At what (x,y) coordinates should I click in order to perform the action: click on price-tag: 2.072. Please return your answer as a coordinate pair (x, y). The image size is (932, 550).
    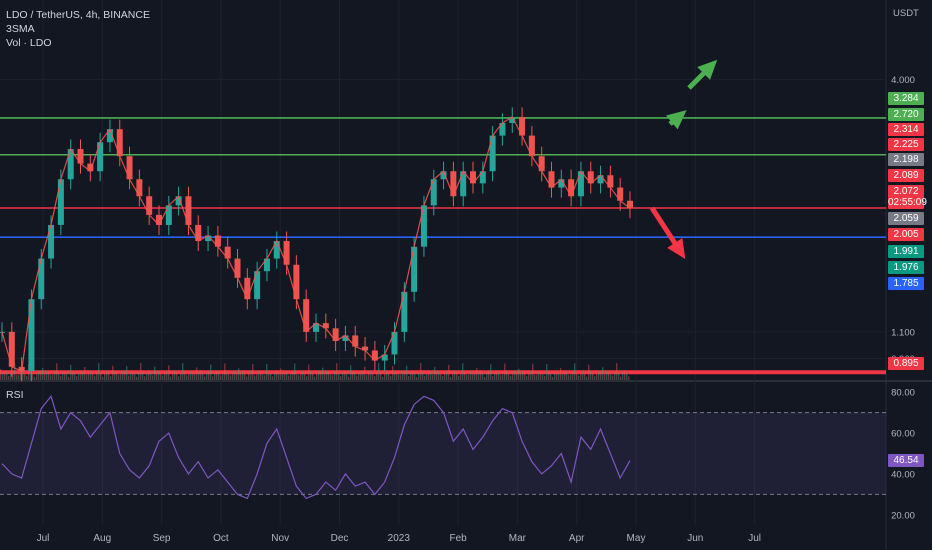
    Looking at the image, I should click on (906, 191).